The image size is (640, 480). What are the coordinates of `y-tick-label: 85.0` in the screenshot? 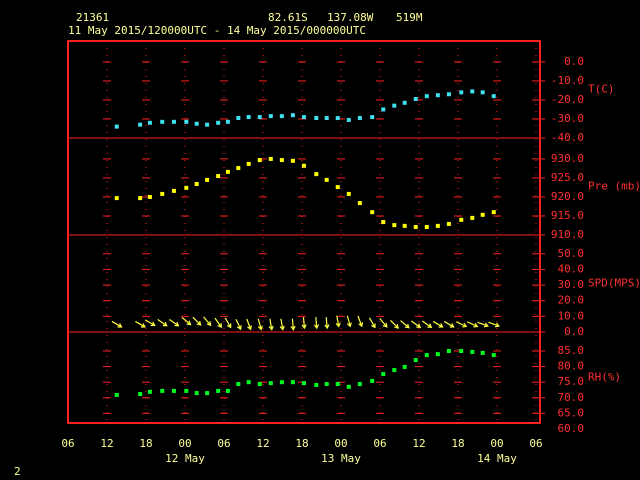 It's located at (571, 350).